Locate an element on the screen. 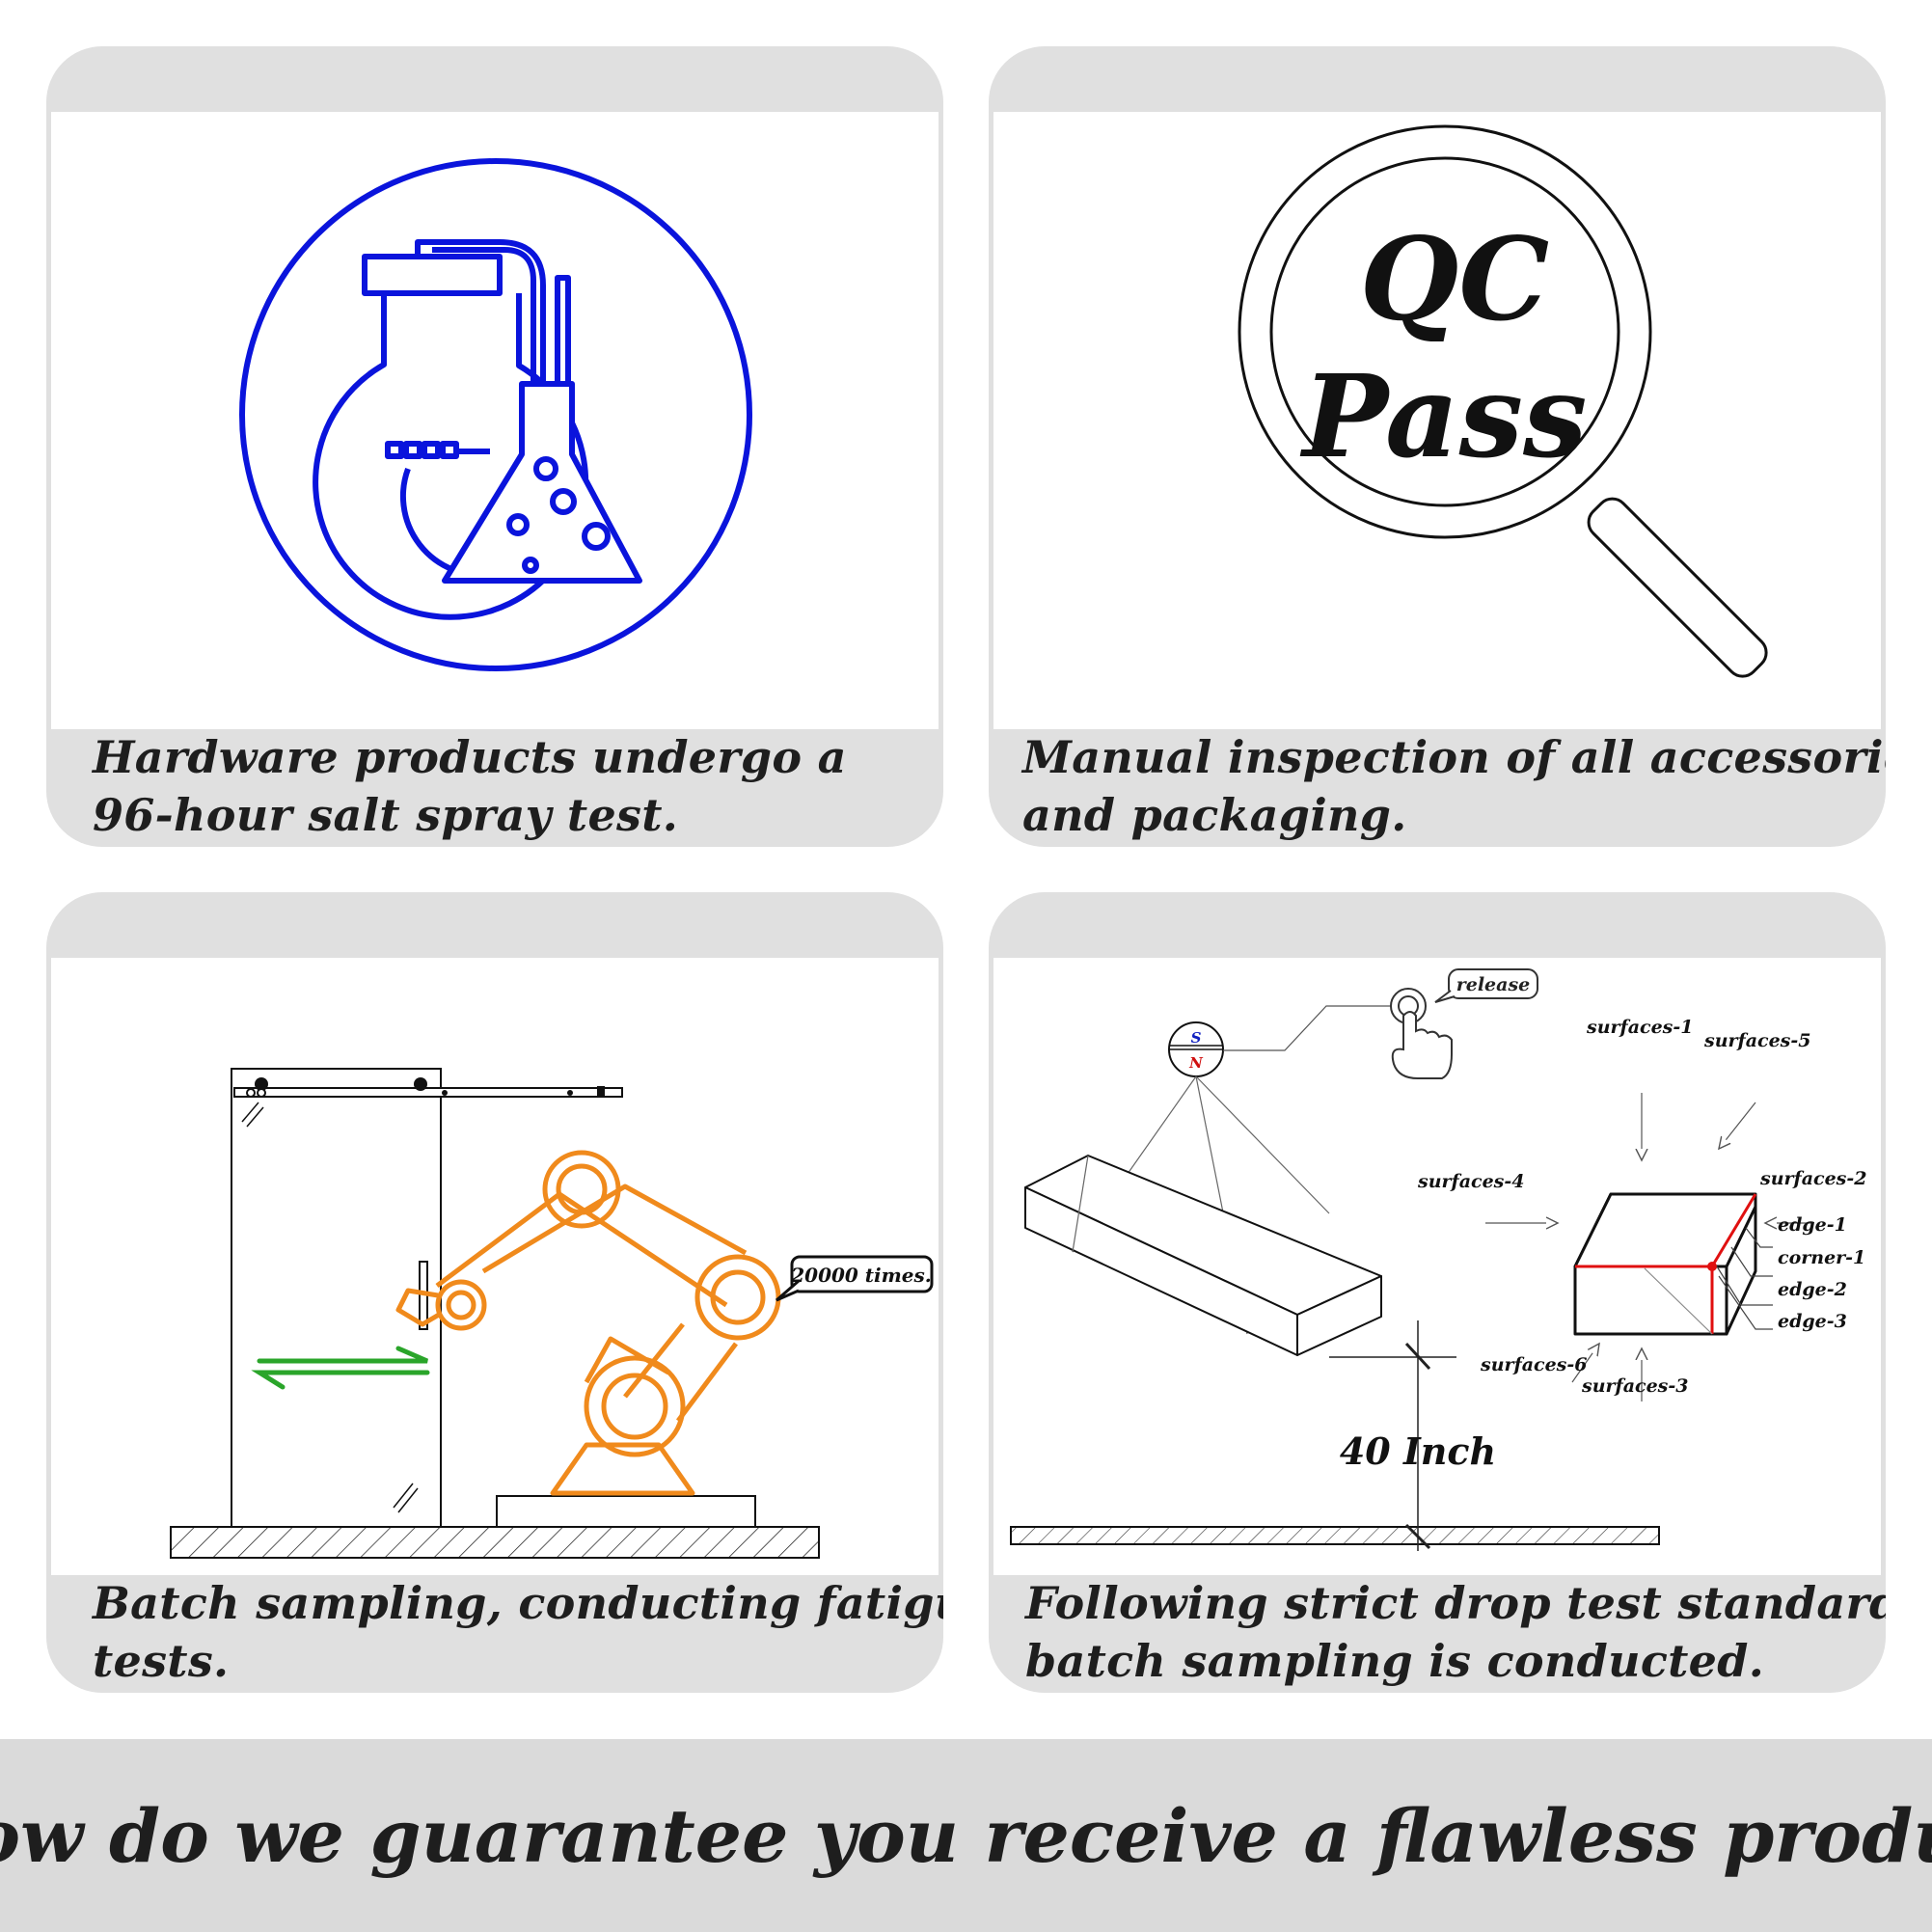 The image size is (1932, 1932). panel-illustration: S N release is located at coordinates (1437, 1266).